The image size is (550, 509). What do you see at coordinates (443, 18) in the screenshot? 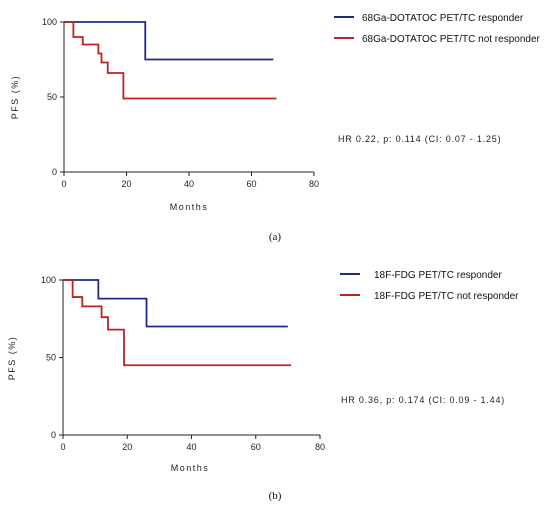
I see `legend-label-a-0: 68Ga-DOTATOC PET/TC responder` at bounding box center [443, 18].